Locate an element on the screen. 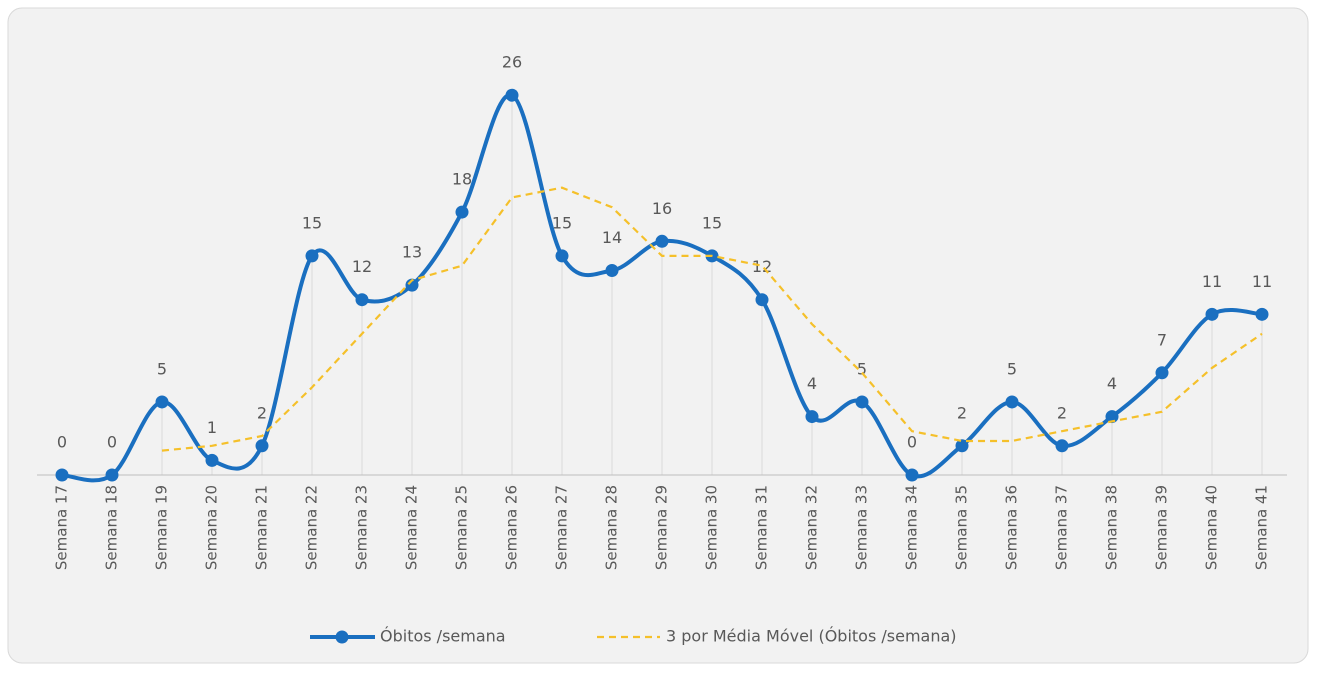 The height and width of the screenshot is (675, 1317). x-tick-label: Semana 41 is located at coordinates (1262, 527).